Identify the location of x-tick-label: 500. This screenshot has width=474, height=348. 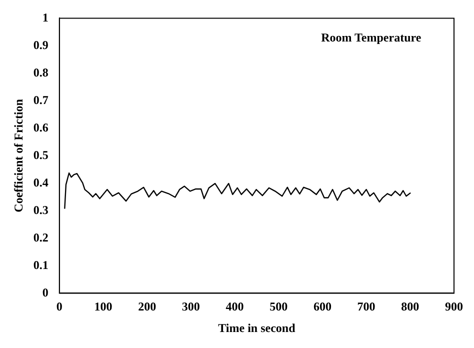
(279, 306).